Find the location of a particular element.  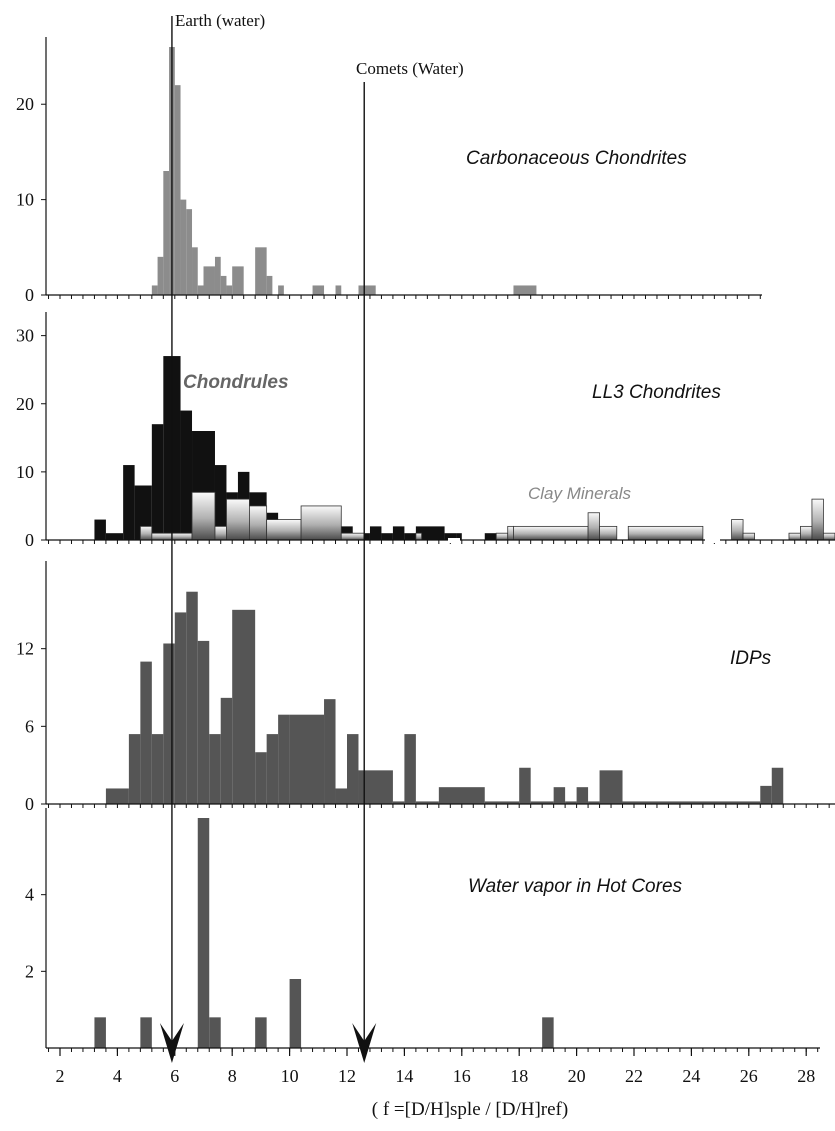

x-tick-label: 10 is located at coordinates (290, 1076).